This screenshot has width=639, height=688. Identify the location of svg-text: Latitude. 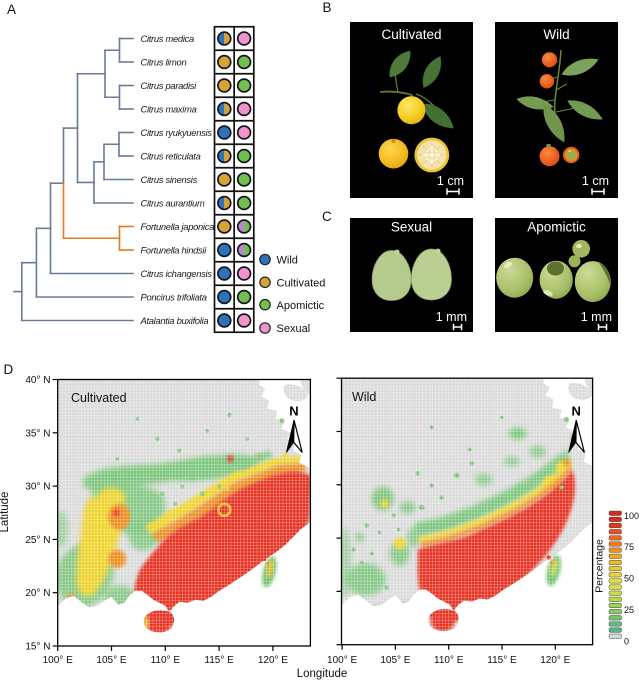
(5, 512).